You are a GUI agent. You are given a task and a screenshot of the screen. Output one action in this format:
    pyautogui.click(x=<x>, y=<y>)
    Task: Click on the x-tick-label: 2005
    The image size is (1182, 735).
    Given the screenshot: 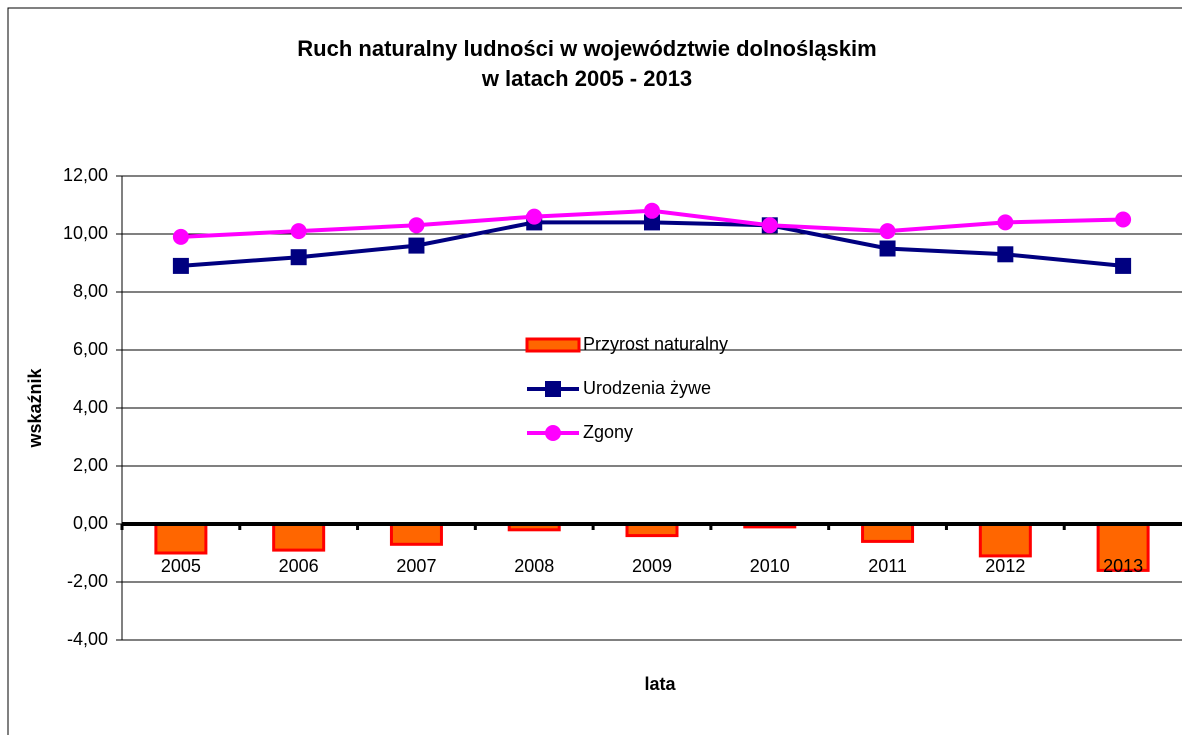 What is the action you would take?
    pyautogui.click(x=181, y=566)
    